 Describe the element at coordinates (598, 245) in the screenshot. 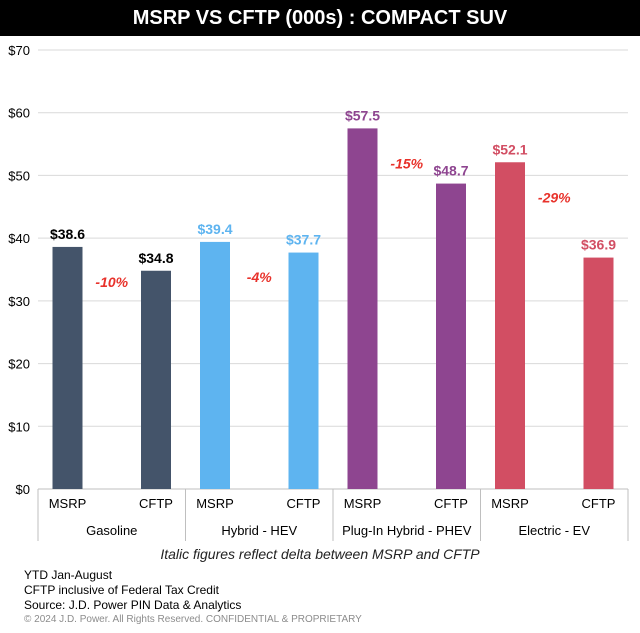

I see `bar-data-label: $36.9` at that location.